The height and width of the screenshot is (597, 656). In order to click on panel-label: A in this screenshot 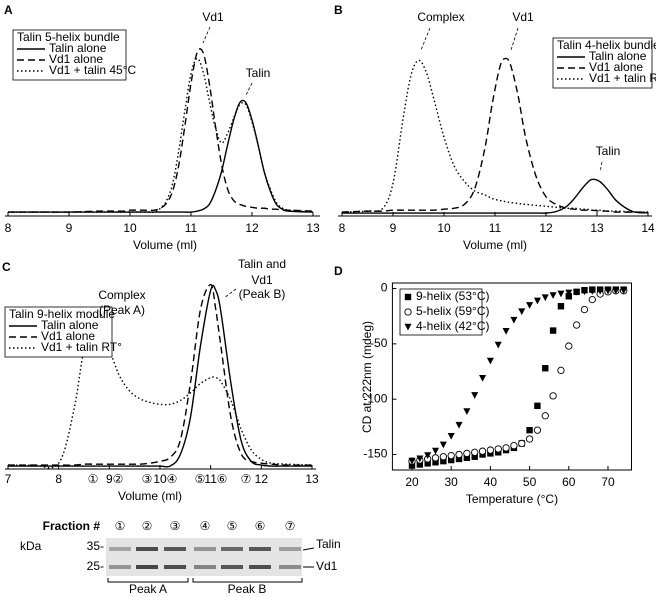, I will do `click(8, 10)`.